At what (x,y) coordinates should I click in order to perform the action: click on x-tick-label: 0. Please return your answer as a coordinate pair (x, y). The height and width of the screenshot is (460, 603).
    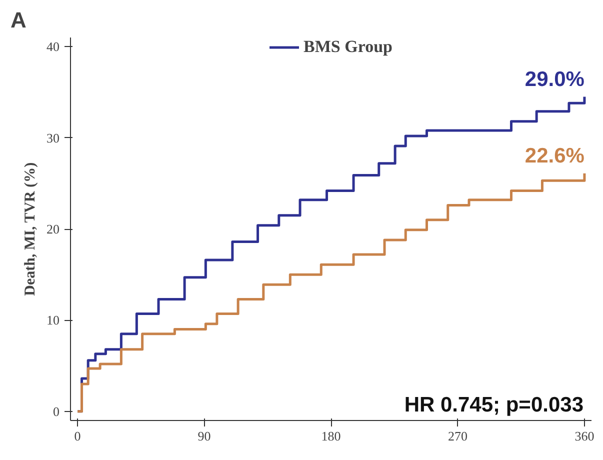
    Looking at the image, I should click on (77, 436).